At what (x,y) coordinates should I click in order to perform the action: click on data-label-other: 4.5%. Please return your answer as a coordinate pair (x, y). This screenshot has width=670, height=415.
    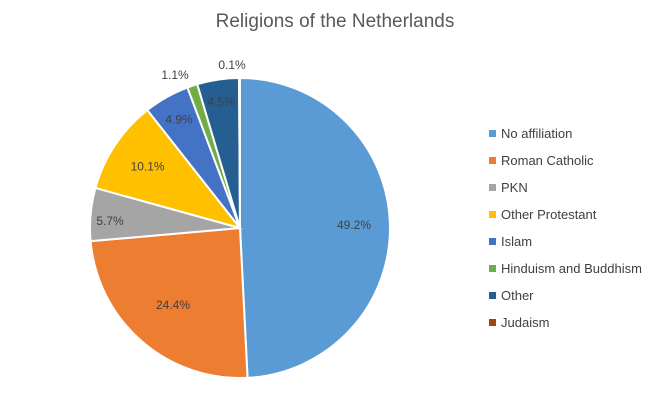
    Looking at the image, I should click on (222, 102).